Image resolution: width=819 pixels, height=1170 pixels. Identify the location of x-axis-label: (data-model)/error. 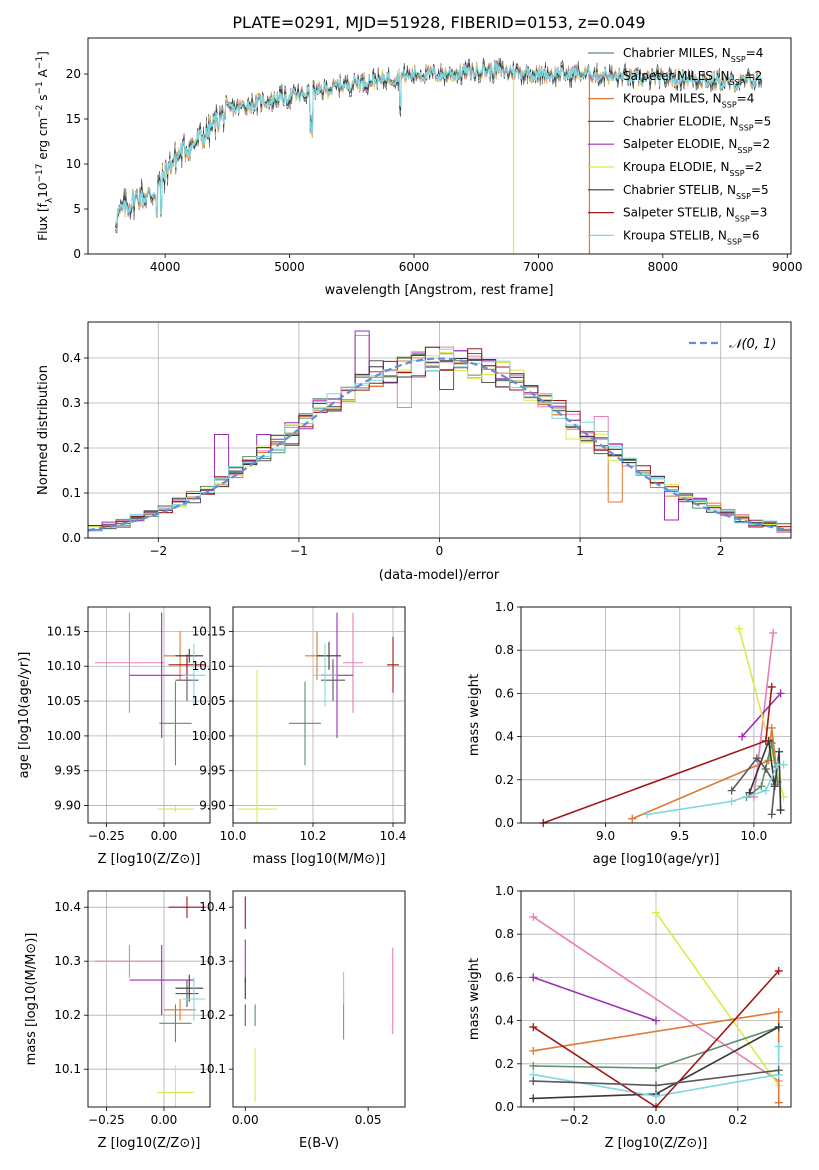
(439, 575).